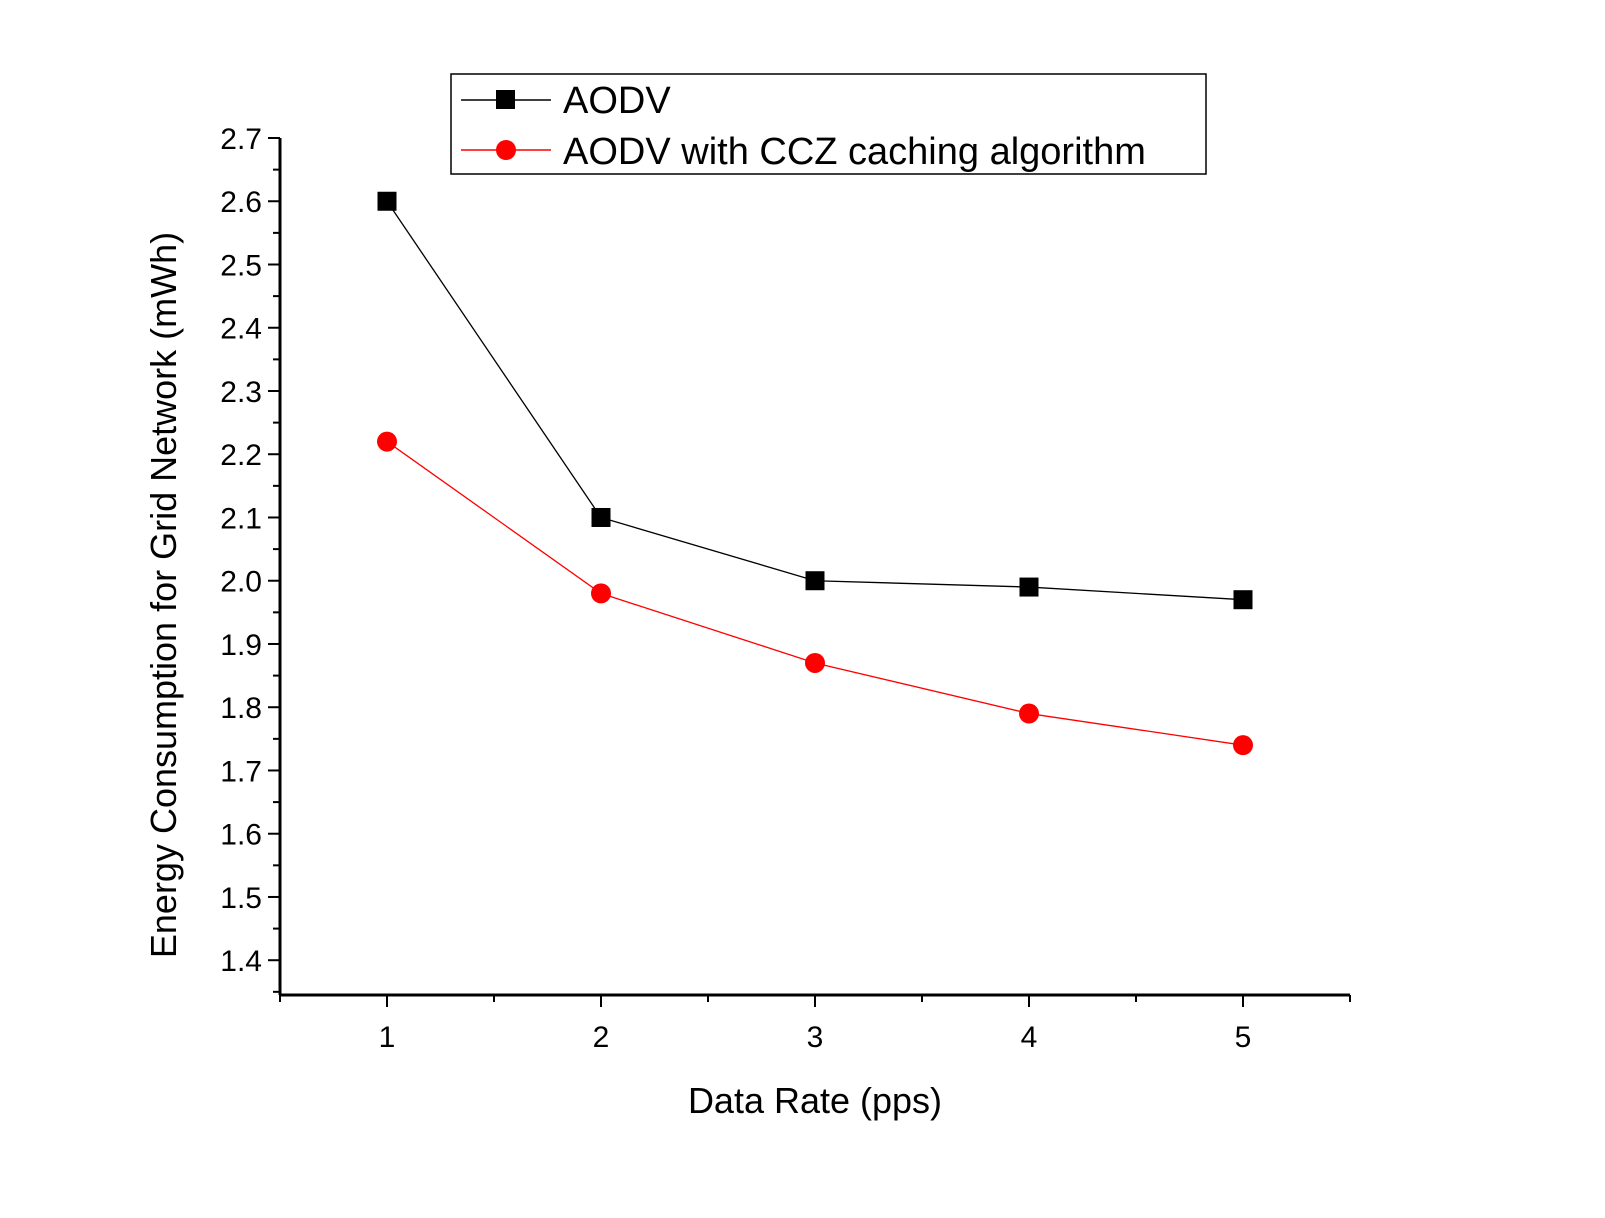 This screenshot has width=1605, height=1218. I want to click on x-tick-label: 4, so click(1029, 1037).